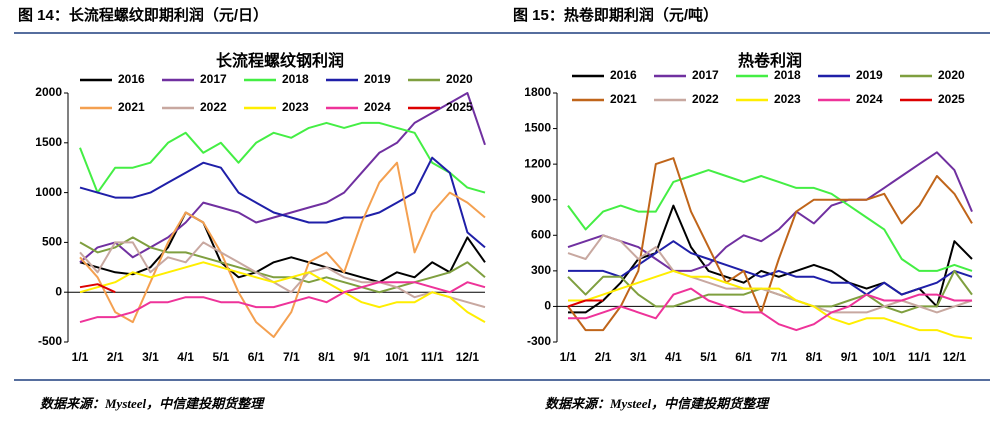 This screenshot has width=997, height=421. What do you see at coordinates (541, 199) in the screenshot?
I see `y-tick-label: 900` at bounding box center [541, 199].